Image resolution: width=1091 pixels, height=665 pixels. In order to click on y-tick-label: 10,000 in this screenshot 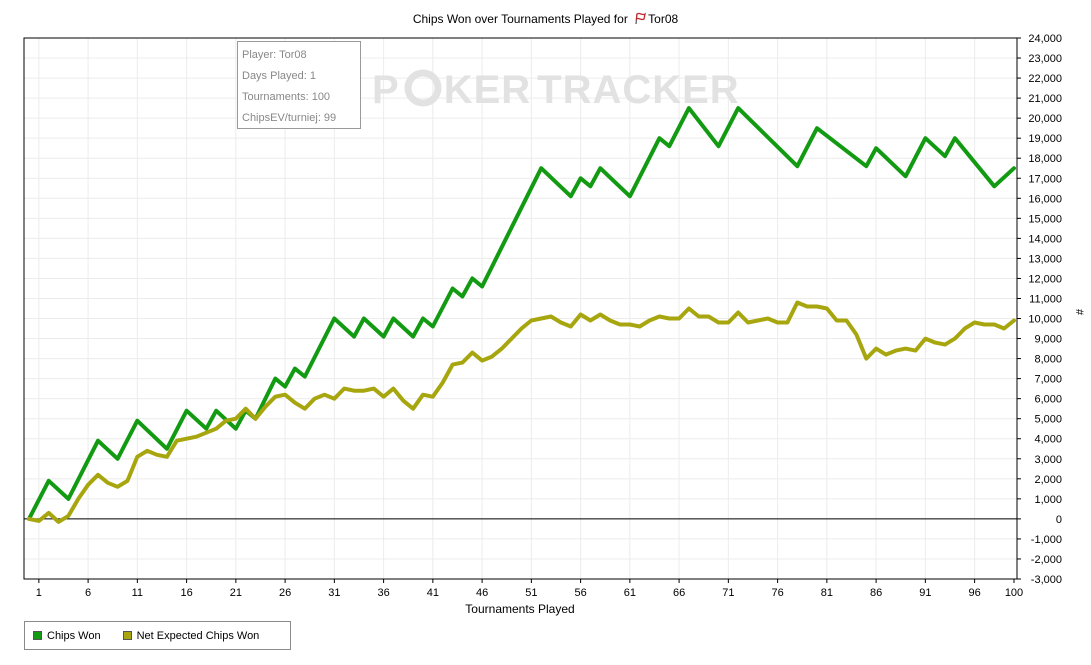, I will do `click(1045, 320)`.